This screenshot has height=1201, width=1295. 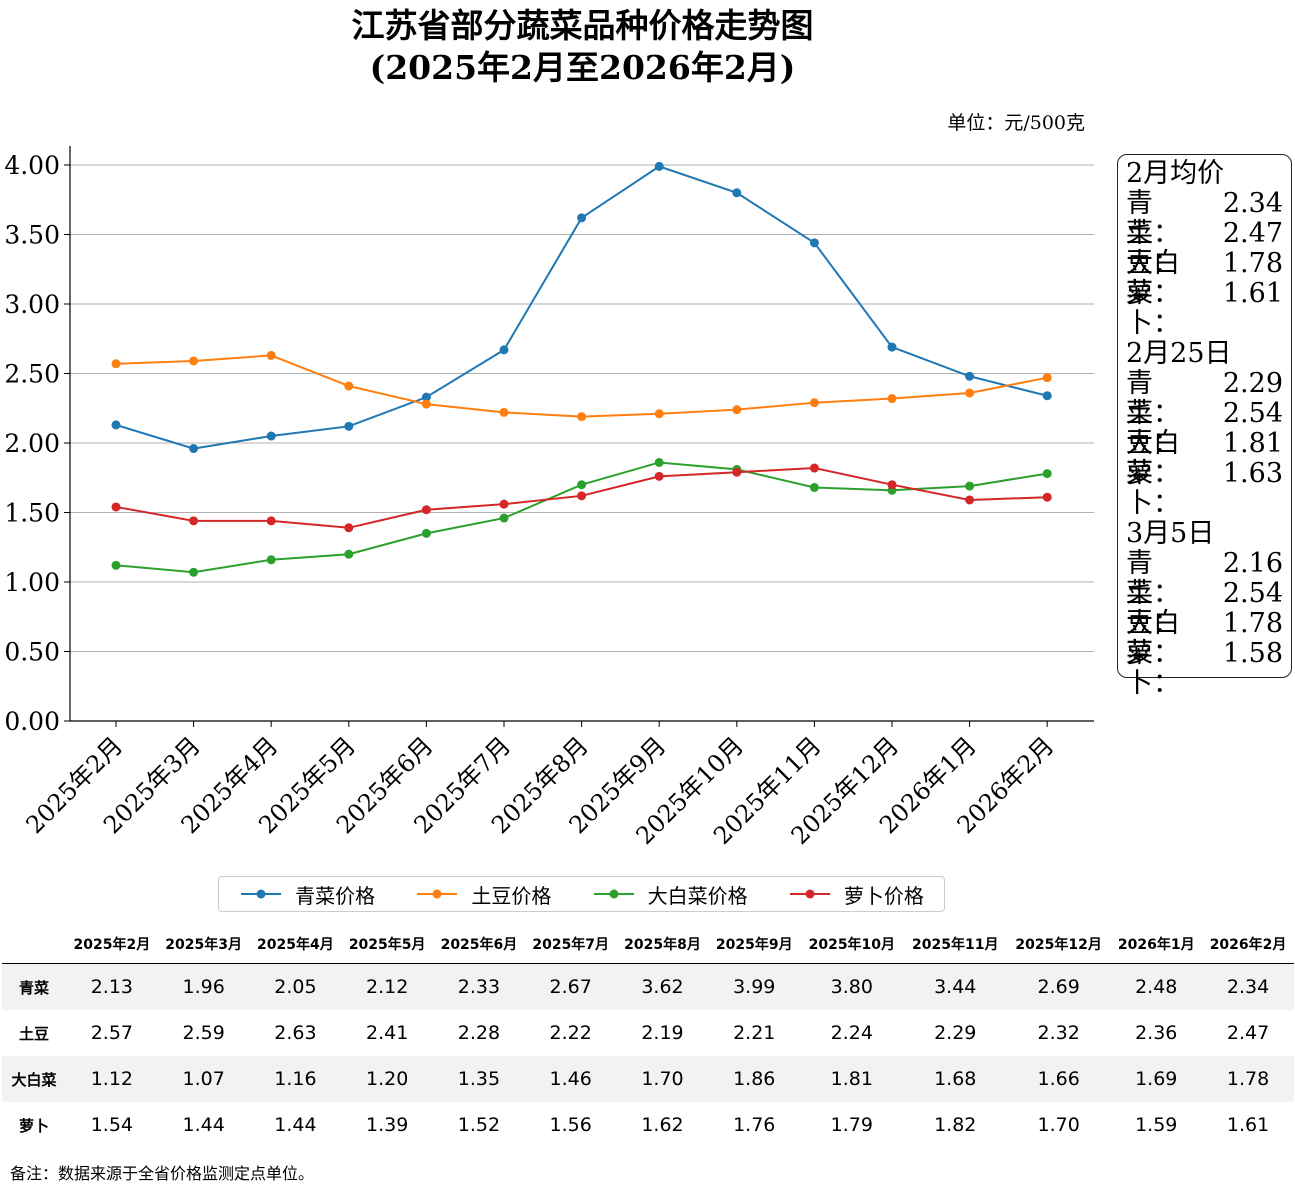 I want to click on info-row: 土 豆： 2.47, so click(x=1204, y=248).